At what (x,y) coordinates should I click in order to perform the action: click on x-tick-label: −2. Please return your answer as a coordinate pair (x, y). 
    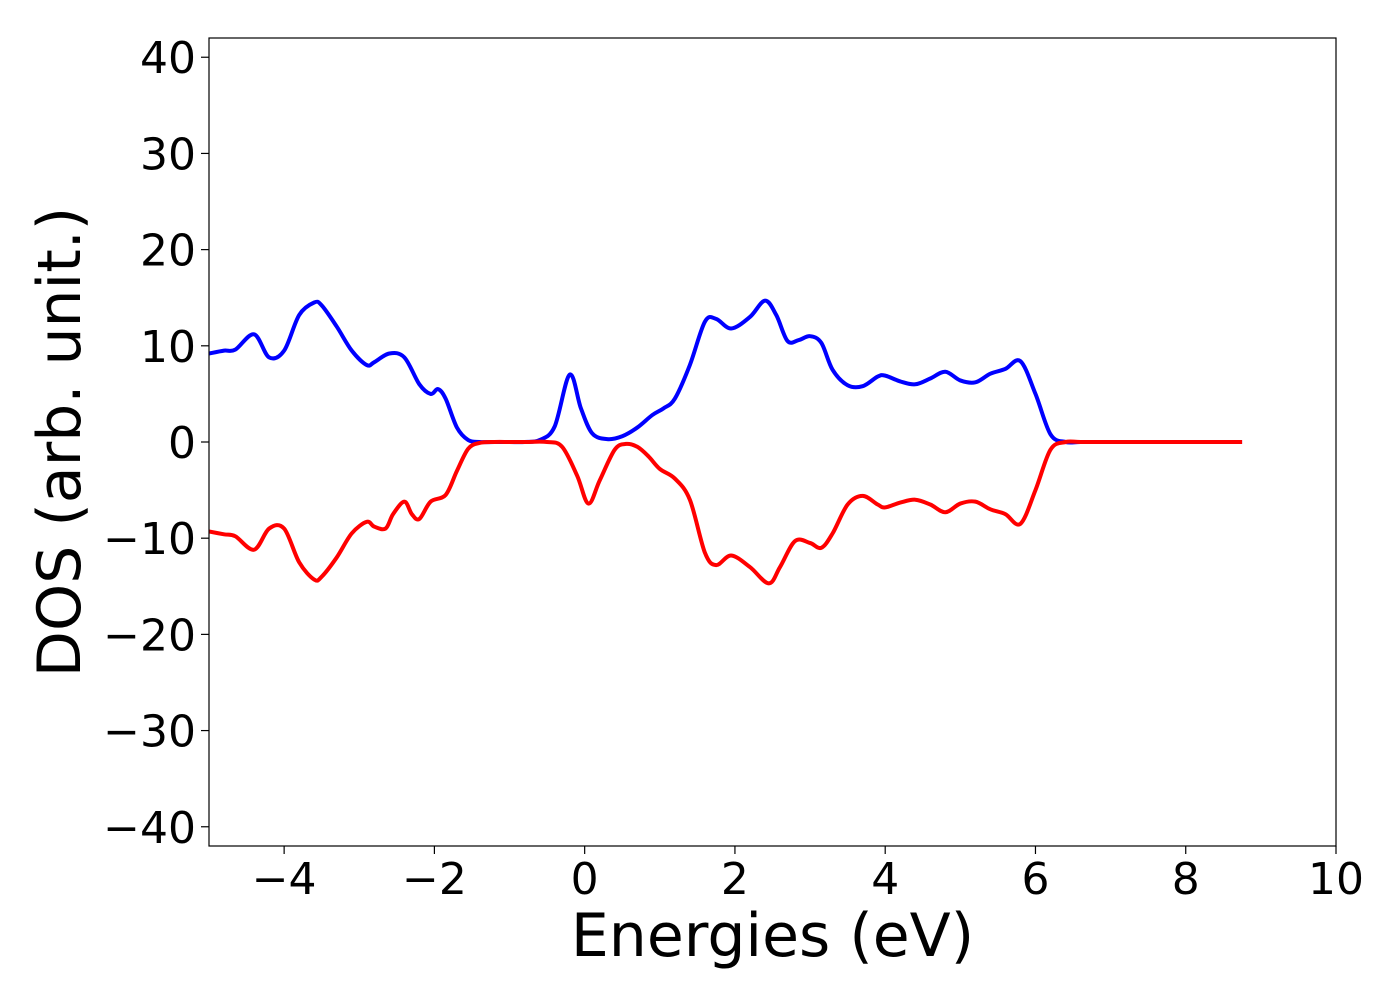
    Looking at the image, I should click on (434, 879).